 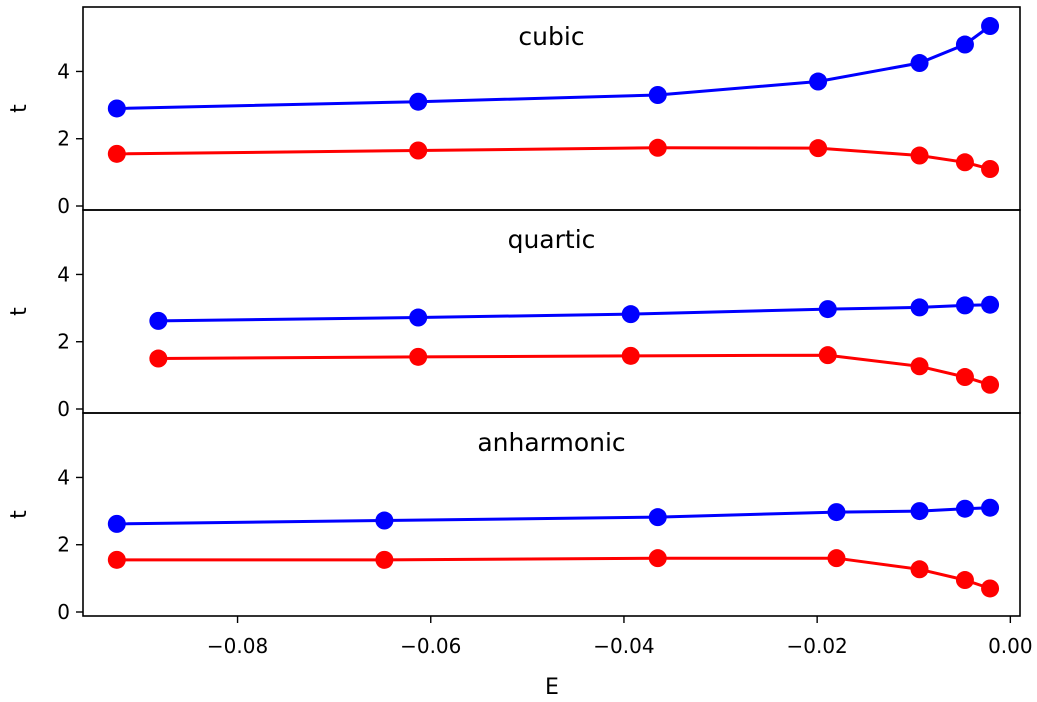 I want to click on x-tick-label: −0.04, so click(x=623, y=646).